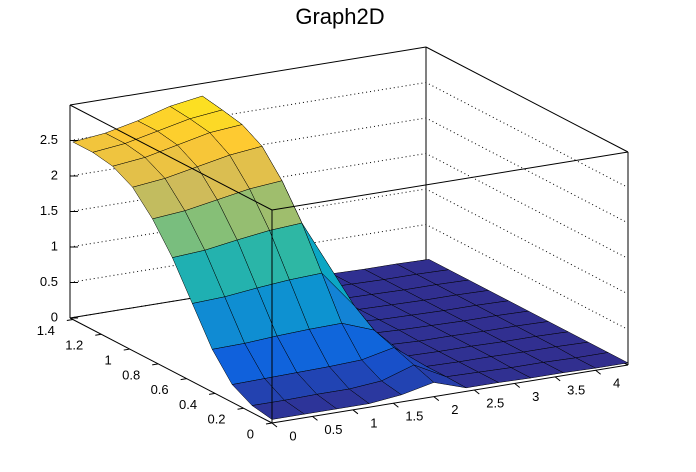 This screenshot has width=696, height=472. Describe the element at coordinates (160, 389) in the screenshot. I see `y-tick-label: 0.6` at that location.